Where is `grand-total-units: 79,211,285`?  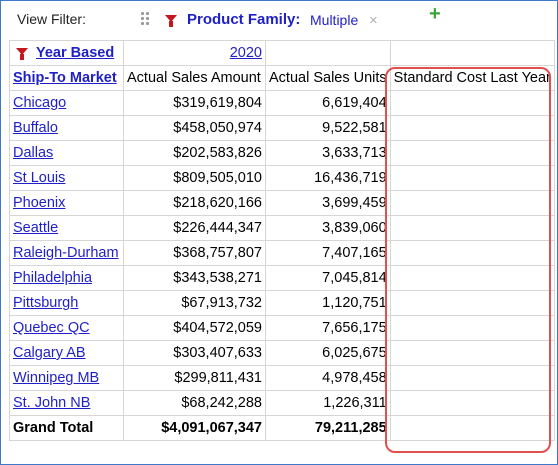 grand-total-units: 79,211,285 is located at coordinates (328, 428).